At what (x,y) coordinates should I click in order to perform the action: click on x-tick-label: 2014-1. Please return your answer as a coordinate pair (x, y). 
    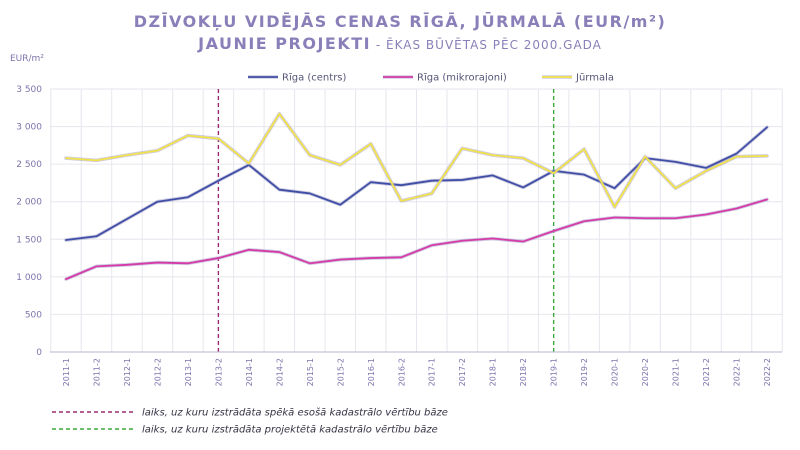
    Looking at the image, I should click on (249, 372).